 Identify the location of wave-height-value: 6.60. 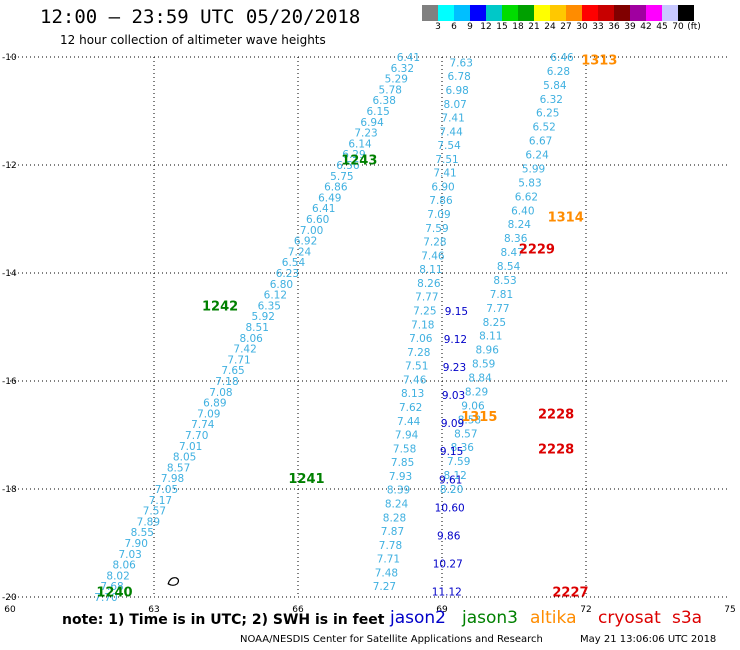
(317, 220).